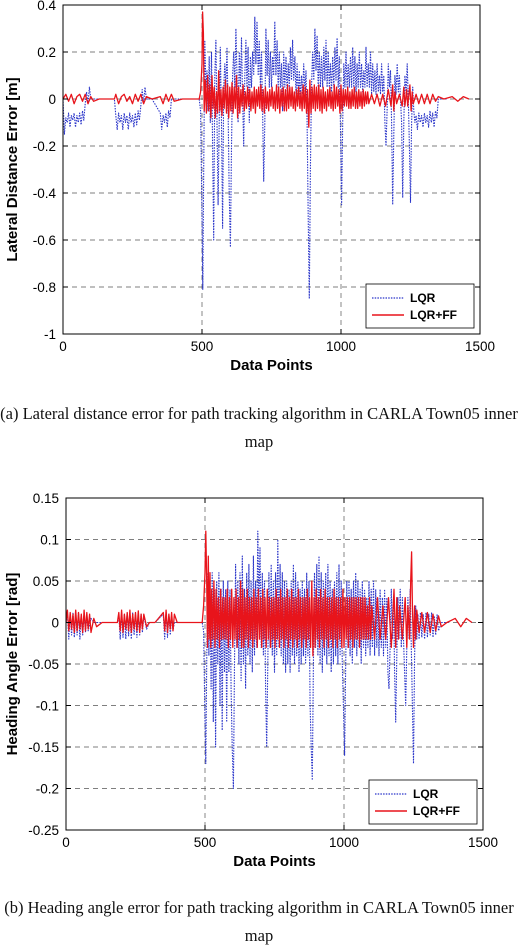 The width and height of the screenshot is (518, 950). I want to click on y-tick-label: -0.6, so click(44, 240).